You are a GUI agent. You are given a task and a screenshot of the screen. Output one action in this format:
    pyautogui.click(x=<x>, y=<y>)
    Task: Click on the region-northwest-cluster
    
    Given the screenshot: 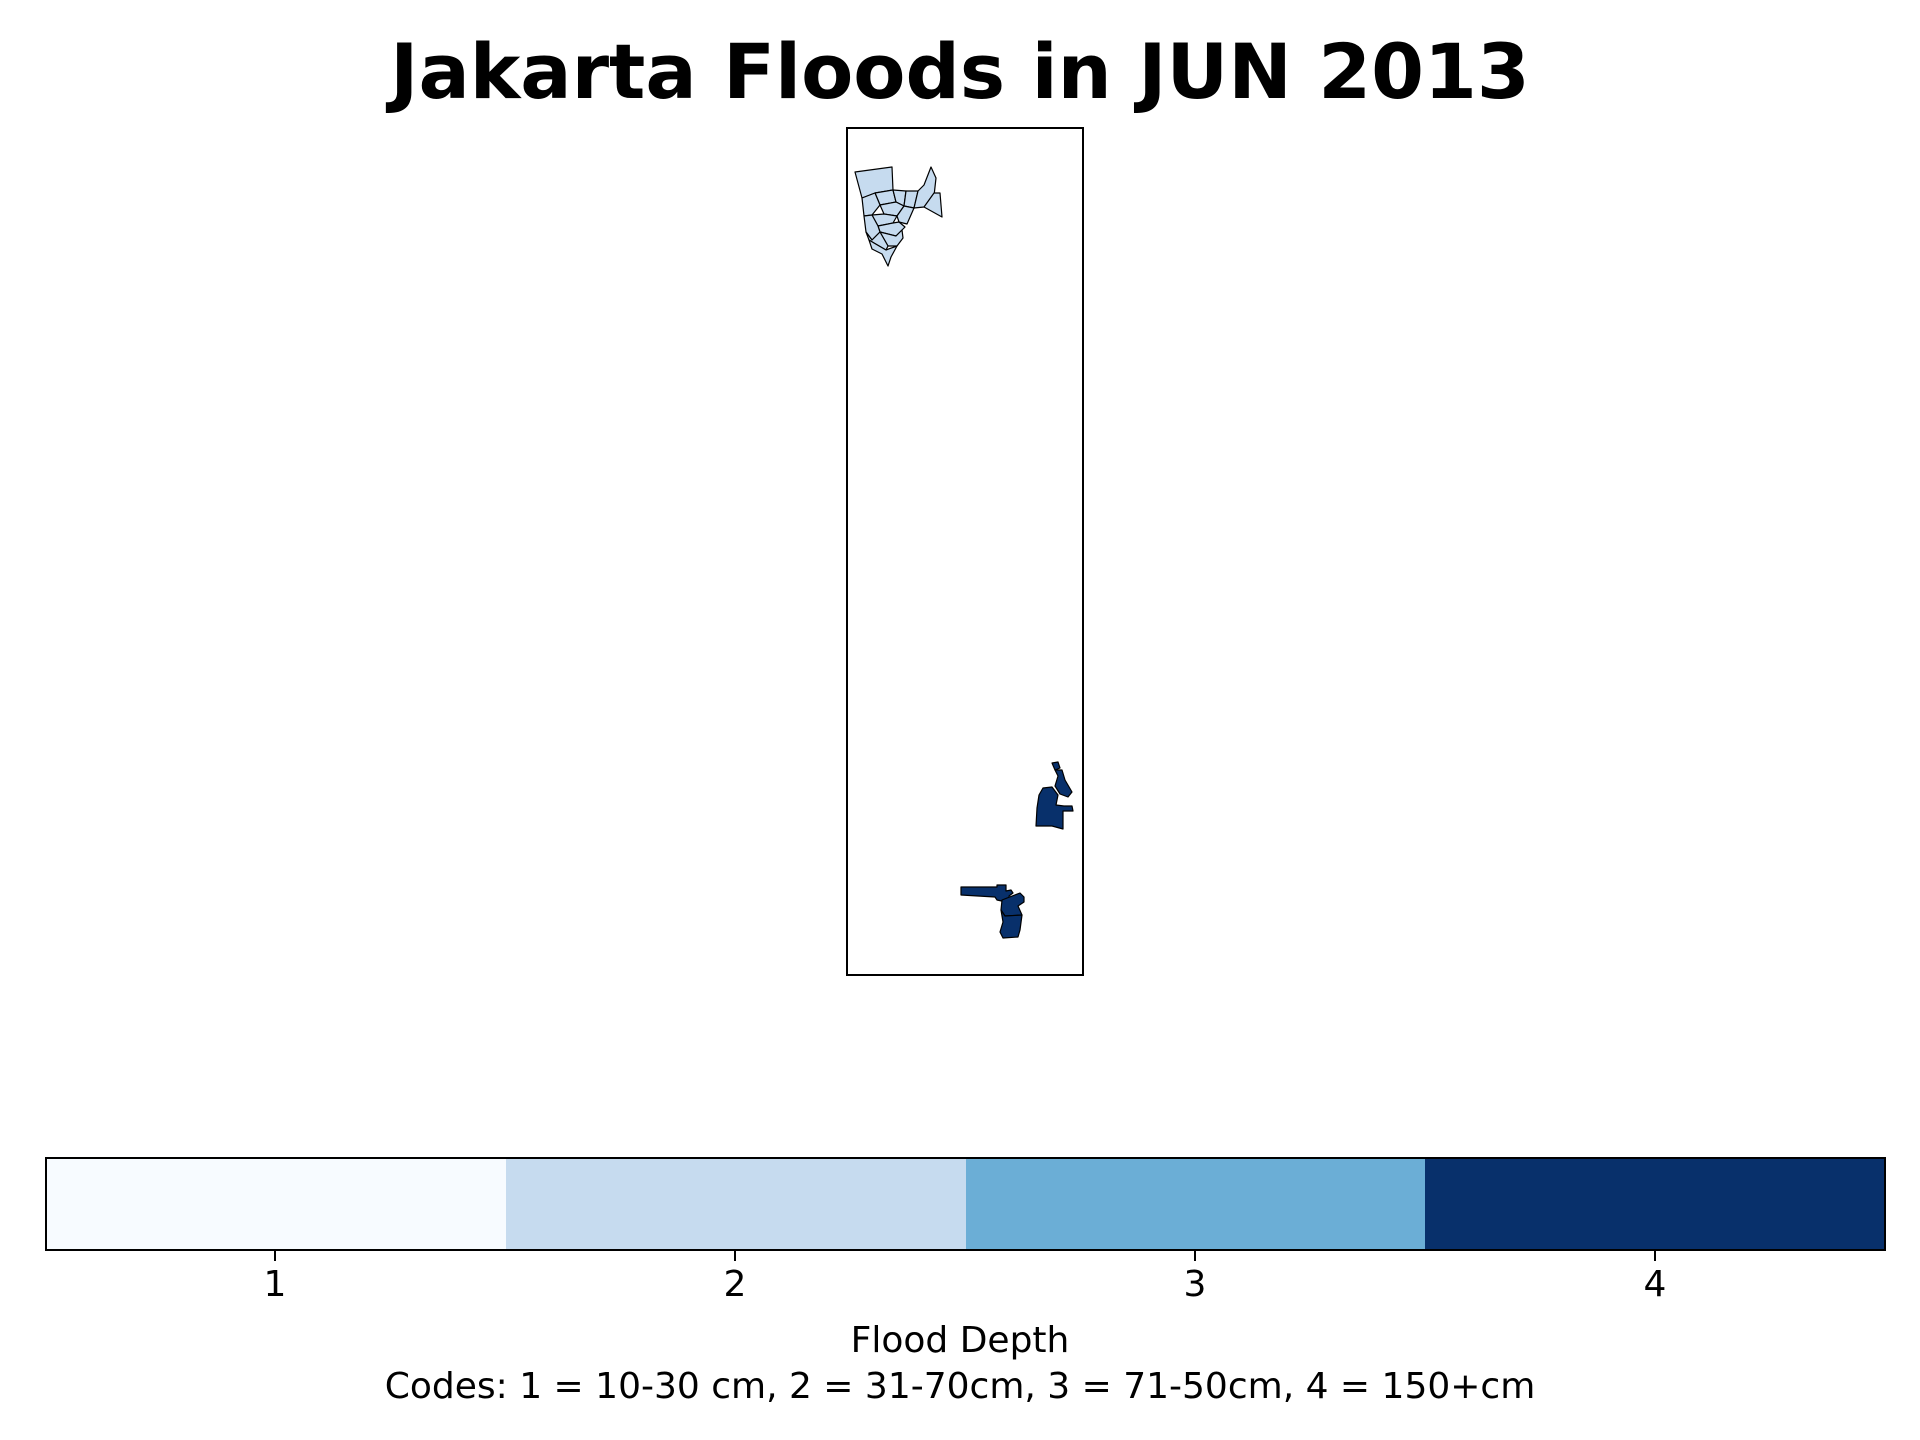 What is the action you would take?
    pyautogui.click(x=898, y=216)
    